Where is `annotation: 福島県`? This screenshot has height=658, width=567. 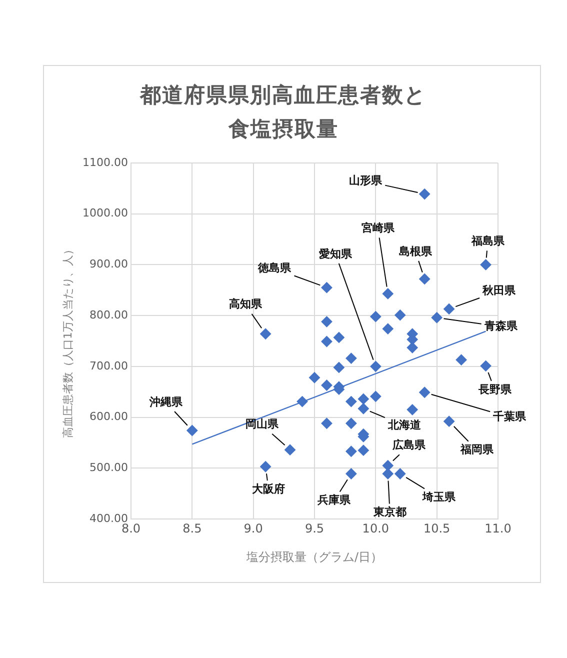
annotation: 福島県 is located at coordinates (488, 241).